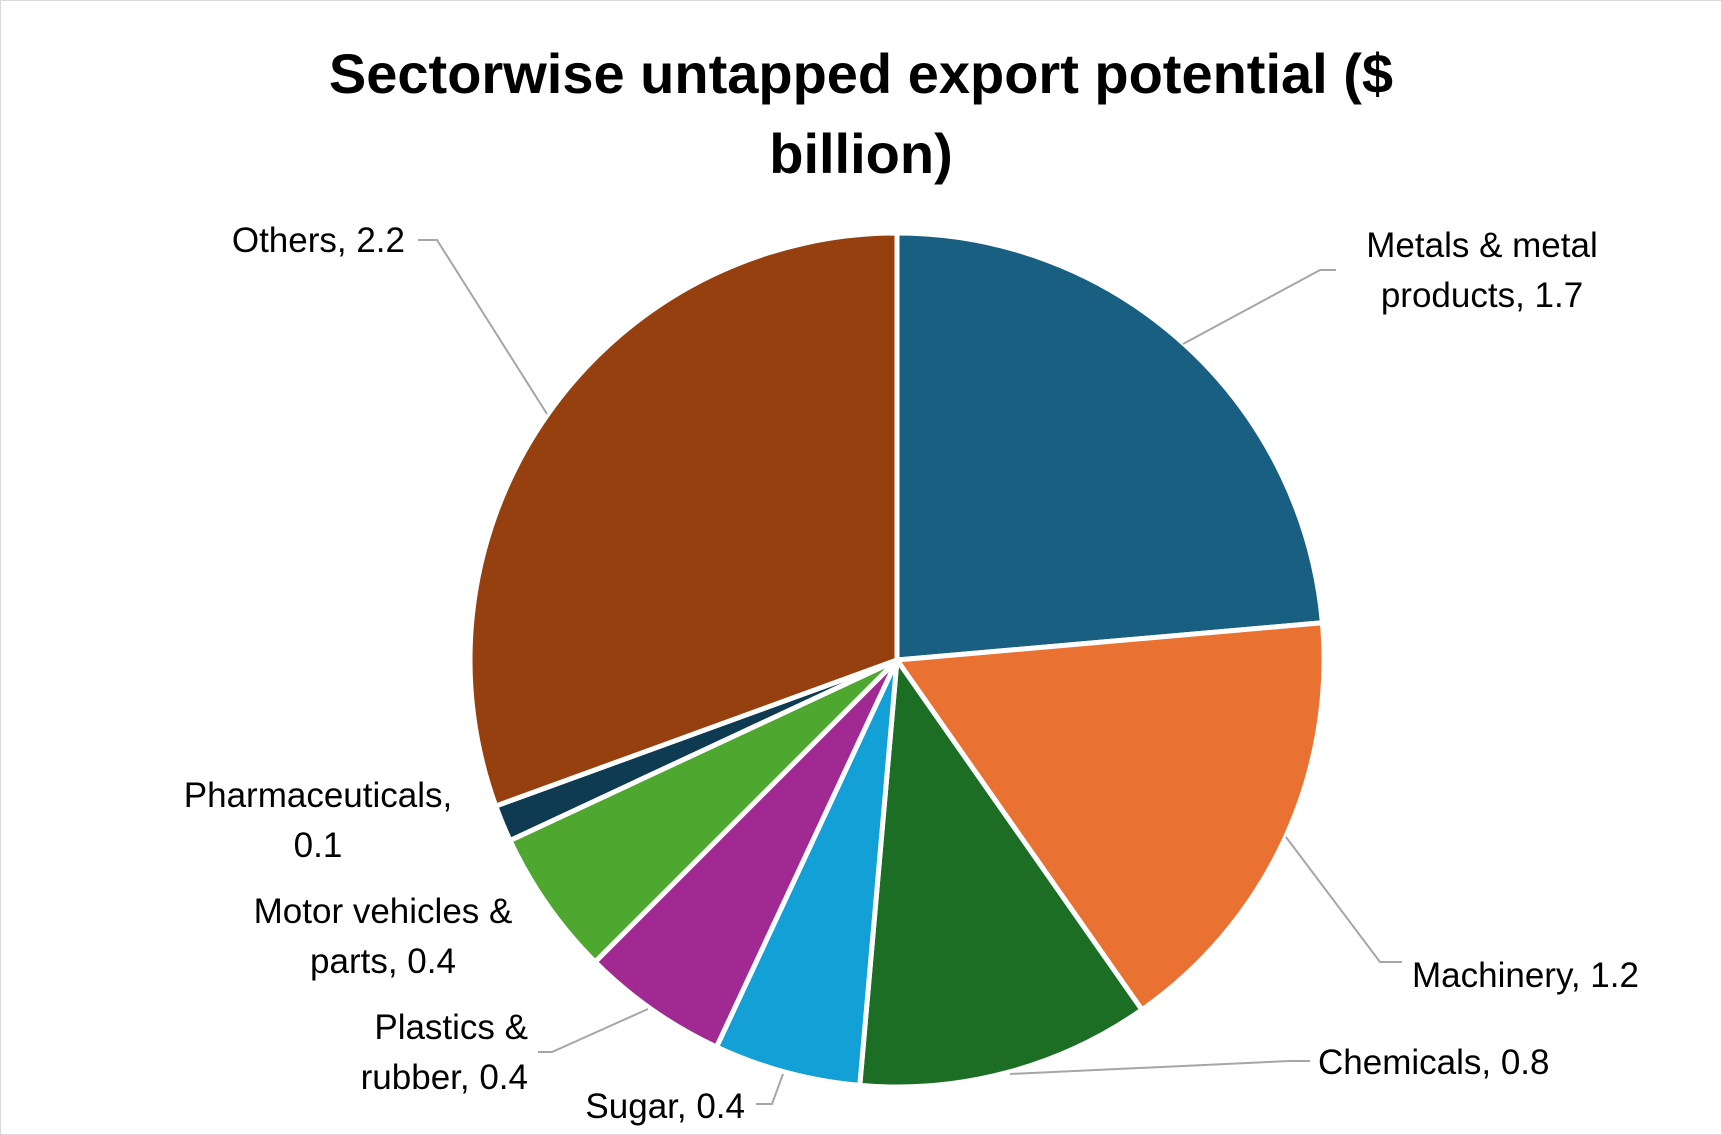 The image size is (1722, 1135). Describe the element at coordinates (1482, 295) in the screenshot. I see `data-label-line: products, 1.7` at that location.